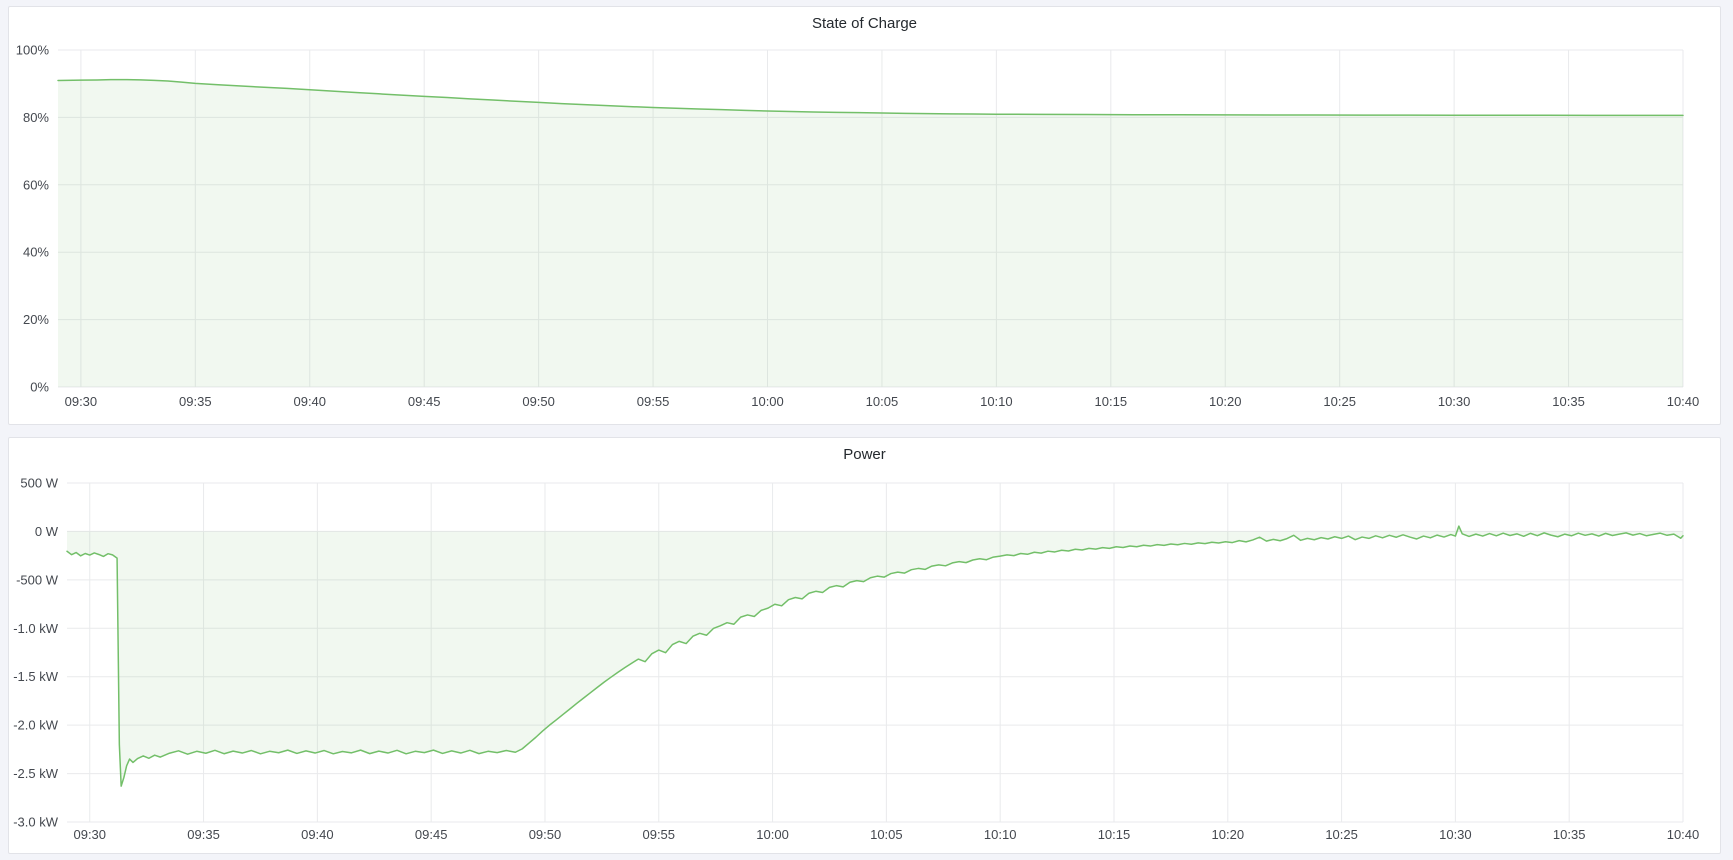 This screenshot has width=1733, height=860. Describe the element at coordinates (39, 483) in the screenshot. I see `y-axis-tick-label: 500 W` at that location.